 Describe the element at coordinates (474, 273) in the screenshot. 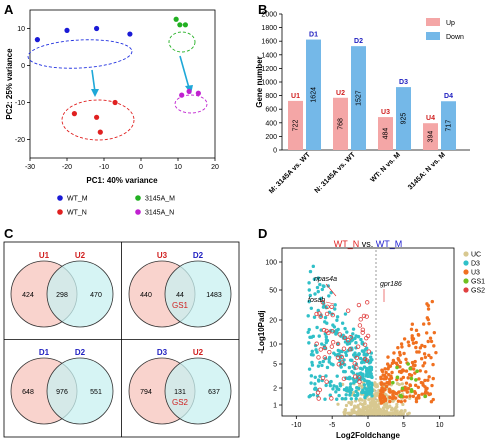

I see `volcano-legend: UC D3 U3 GS1 GS2` at that location.